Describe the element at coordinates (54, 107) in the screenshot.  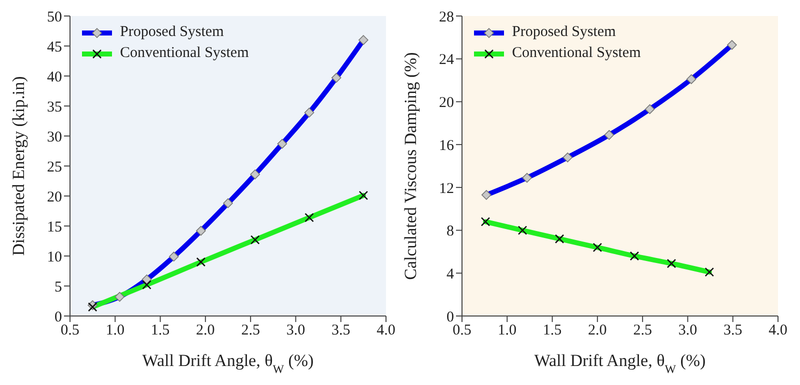
I see `y-tick-label: 35` at that location.